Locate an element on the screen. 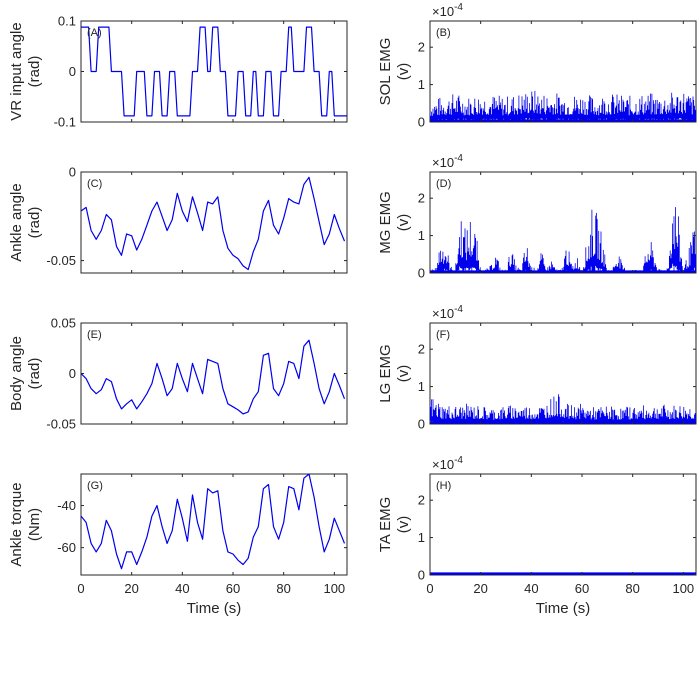 This screenshot has height=674, width=700. y-tick-label: 0.1 is located at coordinates (67, 21).